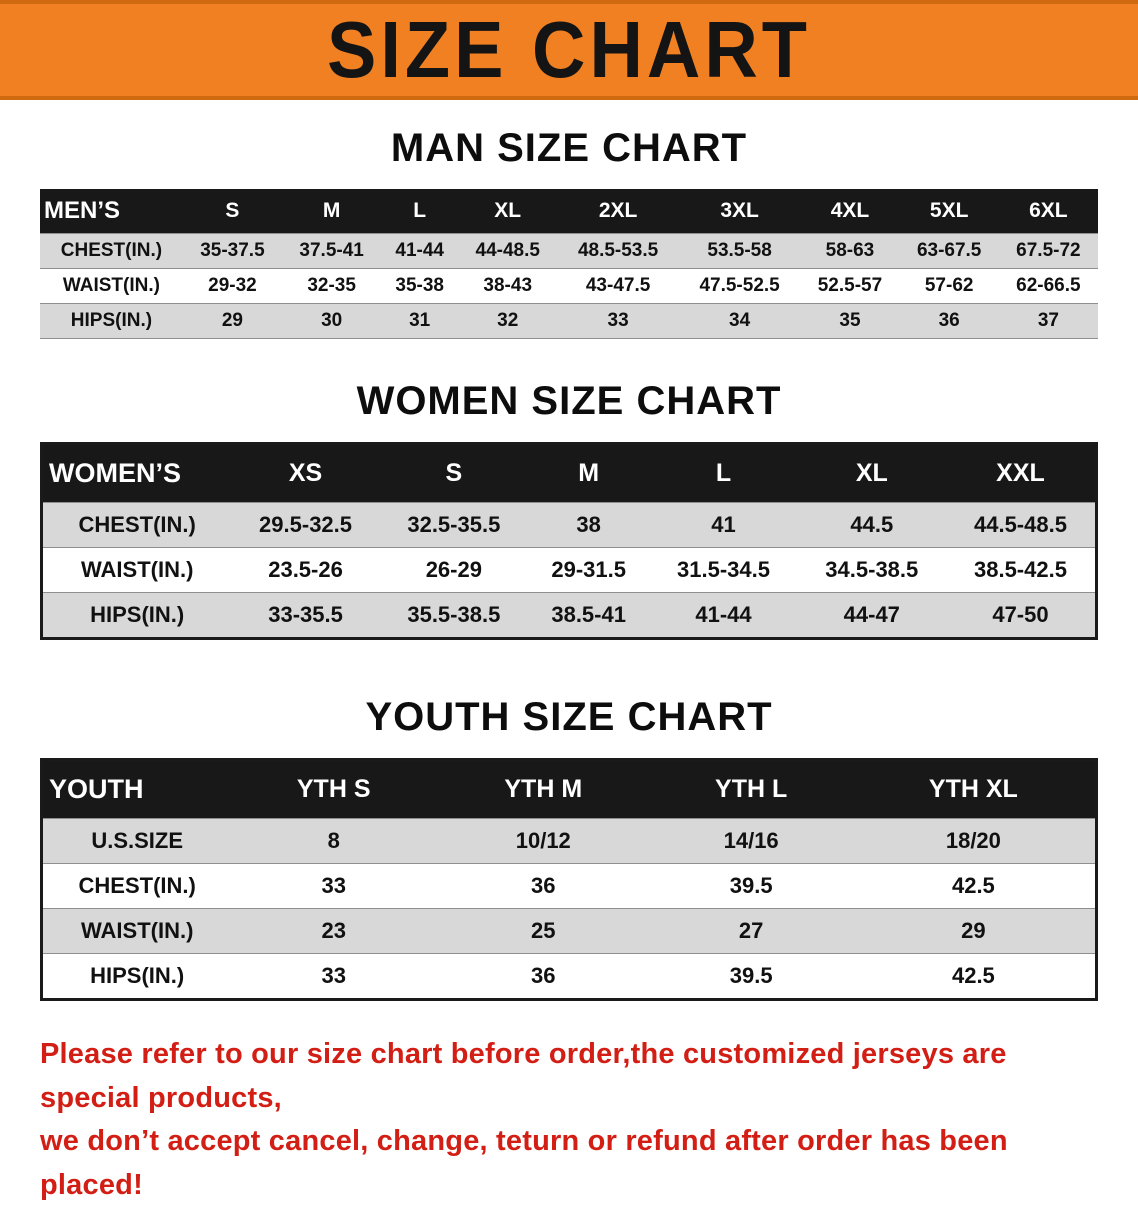 This screenshot has width=1138, height=1207. What do you see at coordinates (569, 886) in the screenshot?
I see `table-row: CHEST(IN.) 33 36 39.5 42.5` at bounding box center [569, 886].